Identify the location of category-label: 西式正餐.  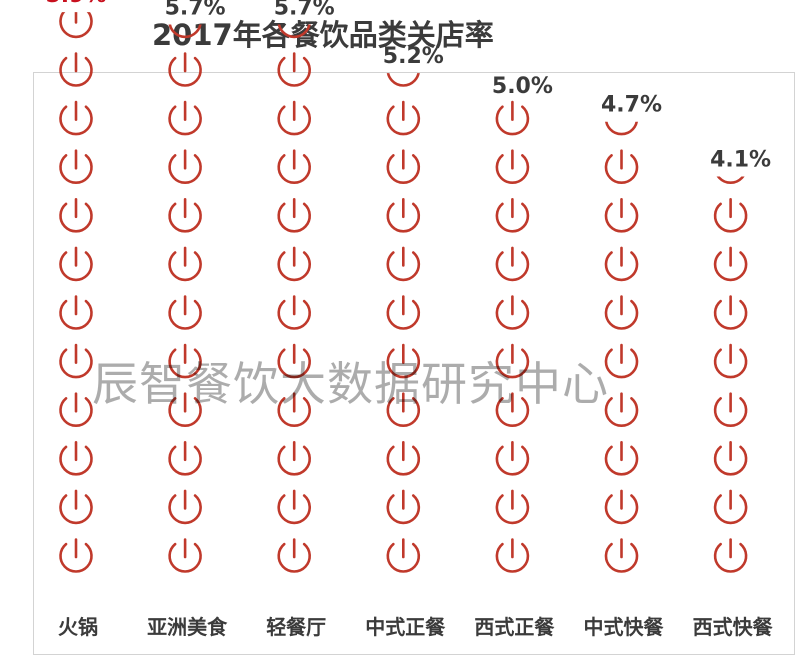
(514, 627).